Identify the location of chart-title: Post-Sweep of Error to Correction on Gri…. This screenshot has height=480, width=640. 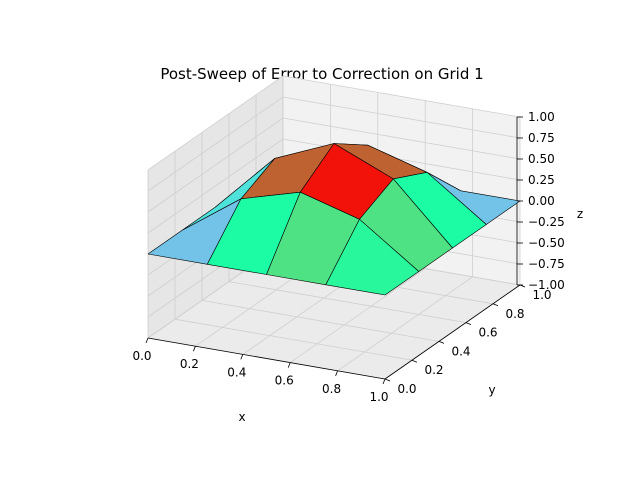
(321, 74).